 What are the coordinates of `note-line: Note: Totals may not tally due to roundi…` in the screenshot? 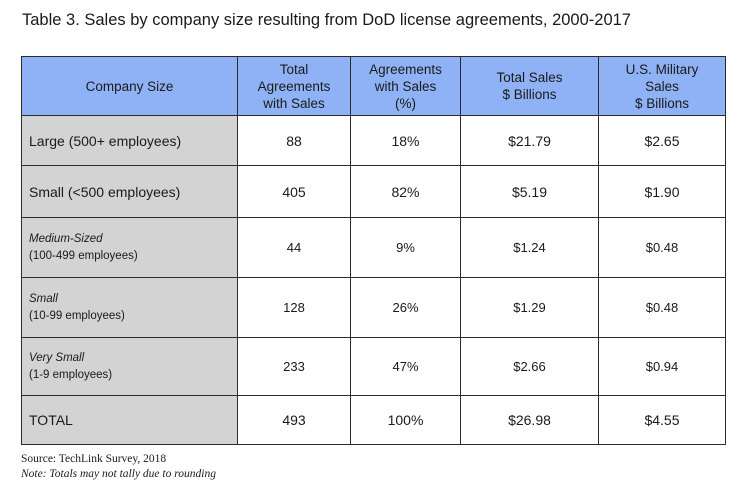 It's located at (118, 474).